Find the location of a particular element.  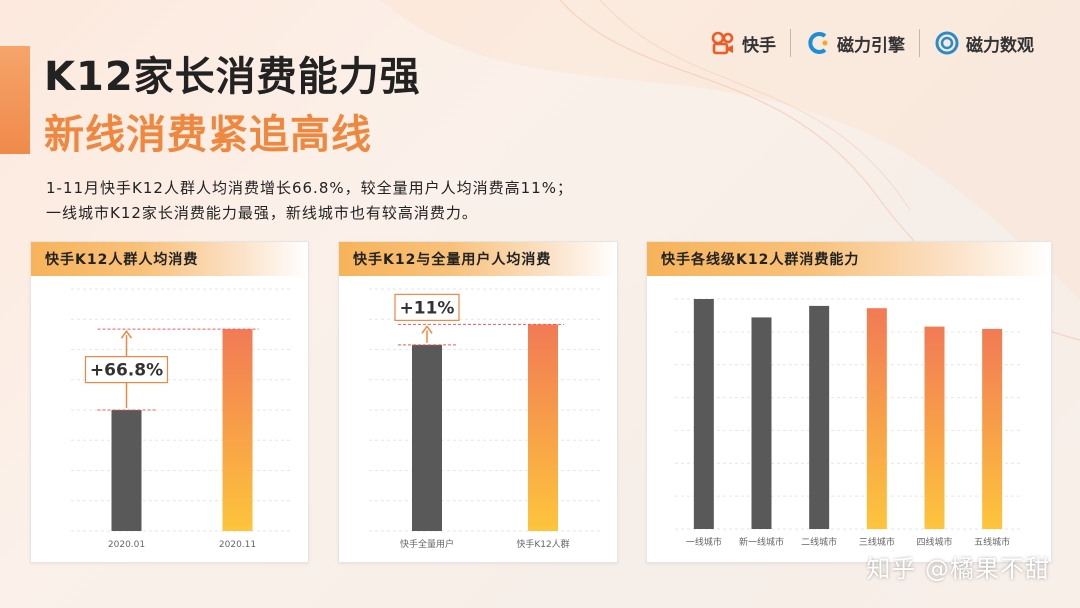

brand-logos: 快手 磁力引擎 磁力数观 is located at coordinates (872, 43).